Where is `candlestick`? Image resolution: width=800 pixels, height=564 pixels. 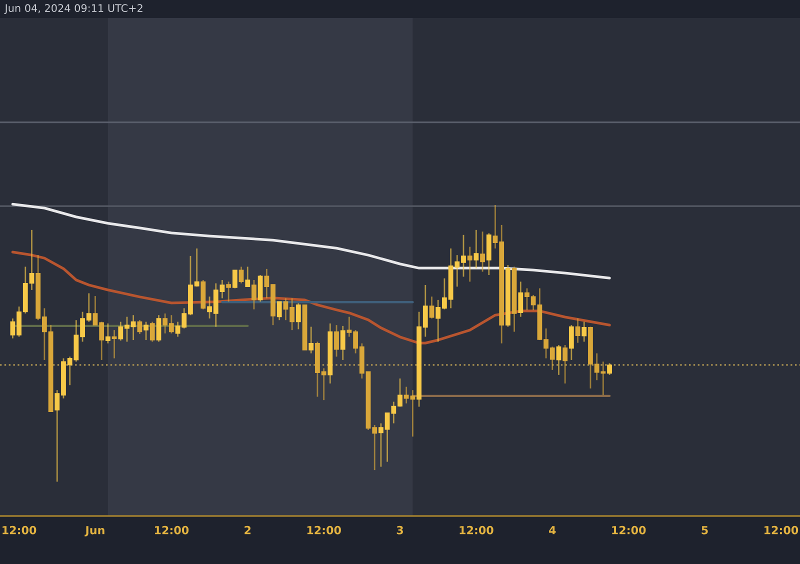 candlestick is located at coordinates (235, 279).